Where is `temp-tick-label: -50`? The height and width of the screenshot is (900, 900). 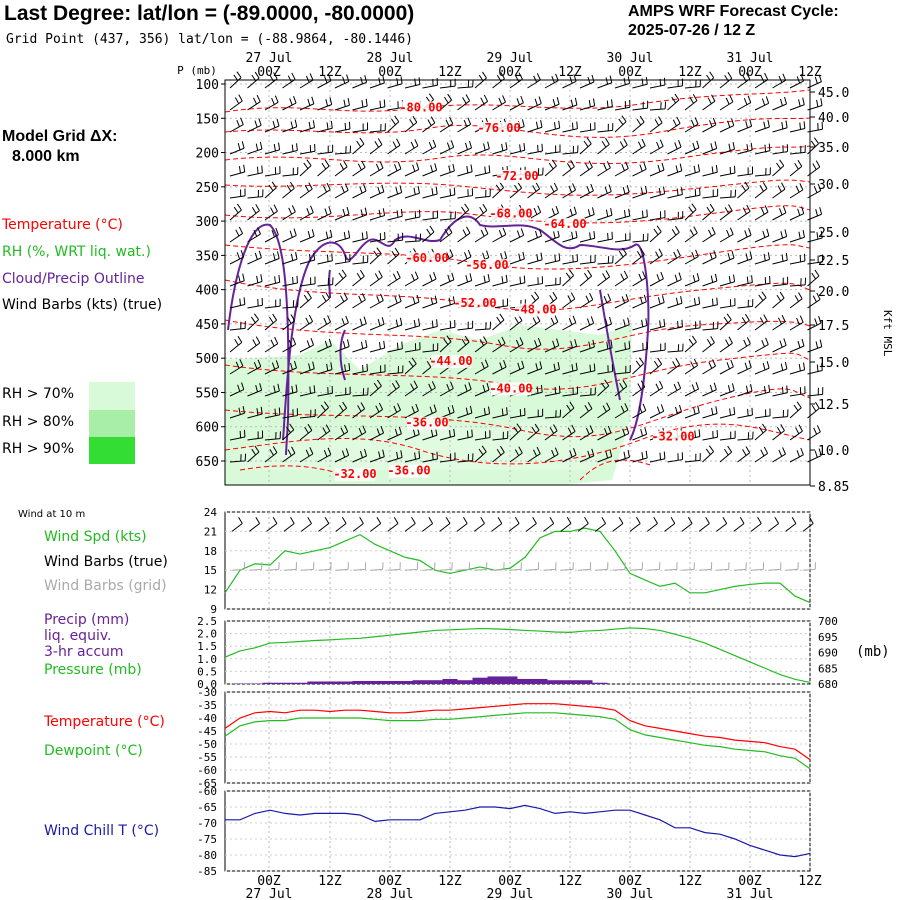
temp-tick-label: -50 is located at coordinates (207, 744).